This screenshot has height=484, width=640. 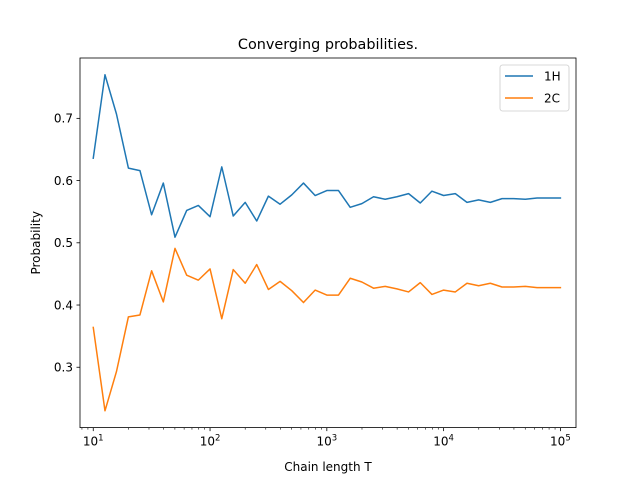 What do you see at coordinates (63, 181) in the screenshot?
I see `y-tick-label: 0.6` at bounding box center [63, 181].